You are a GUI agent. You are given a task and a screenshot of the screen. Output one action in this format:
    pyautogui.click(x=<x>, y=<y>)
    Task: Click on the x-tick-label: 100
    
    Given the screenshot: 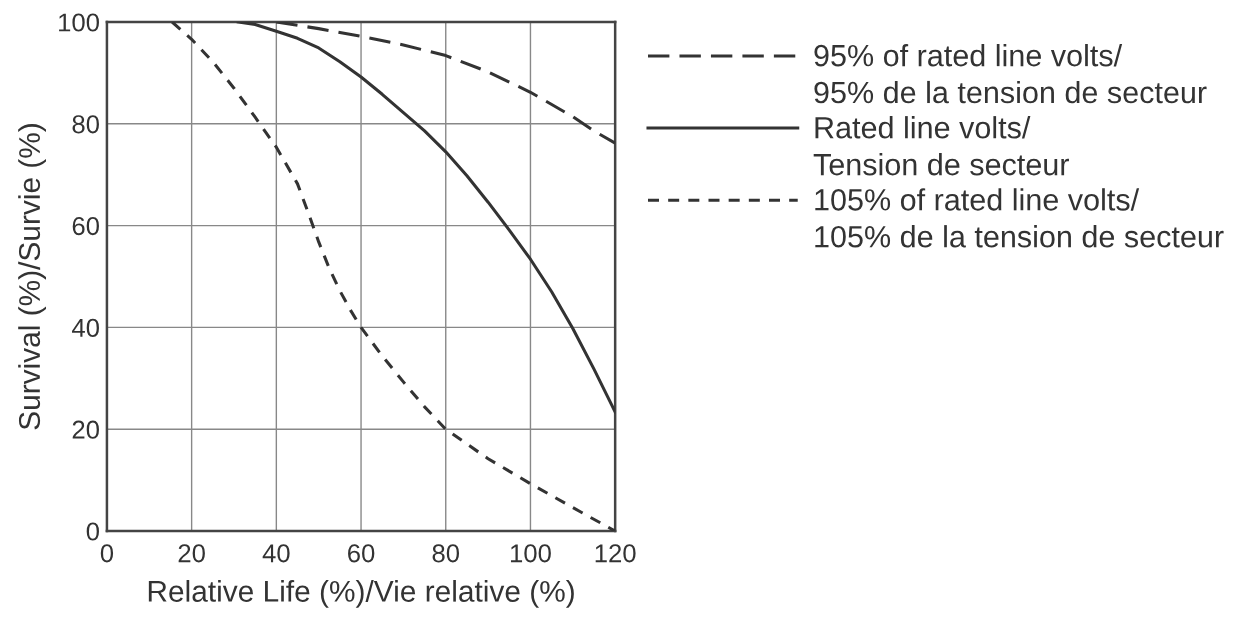 What is the action you would take?
    pyautogui.click(x=530, y=553)
    